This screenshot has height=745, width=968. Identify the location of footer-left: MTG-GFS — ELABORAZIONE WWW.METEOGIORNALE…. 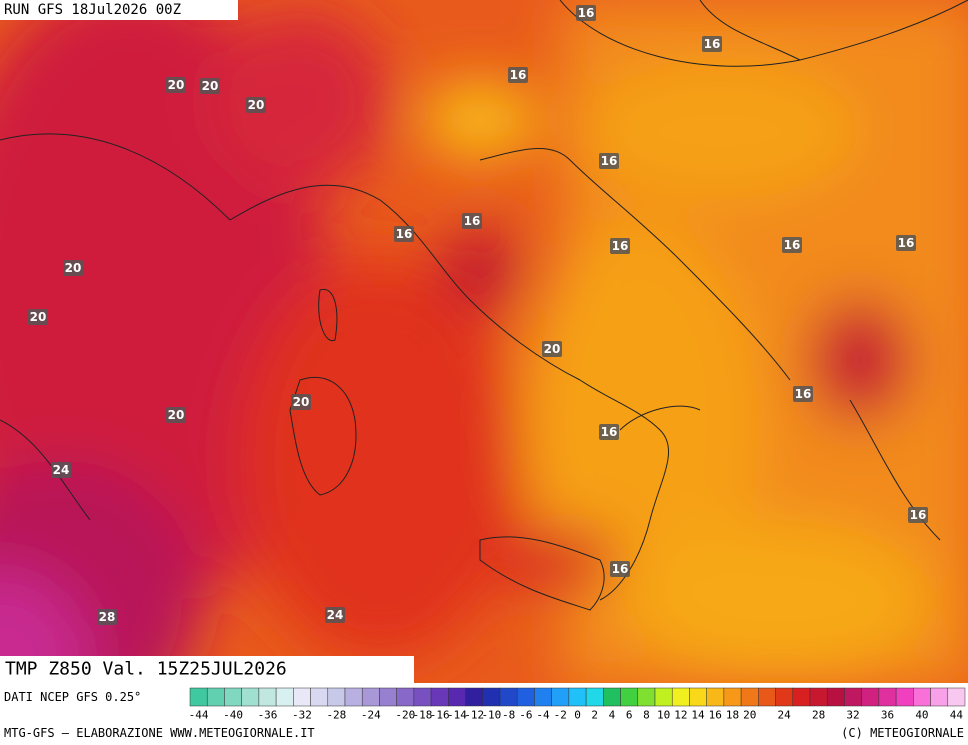
(159, 733).